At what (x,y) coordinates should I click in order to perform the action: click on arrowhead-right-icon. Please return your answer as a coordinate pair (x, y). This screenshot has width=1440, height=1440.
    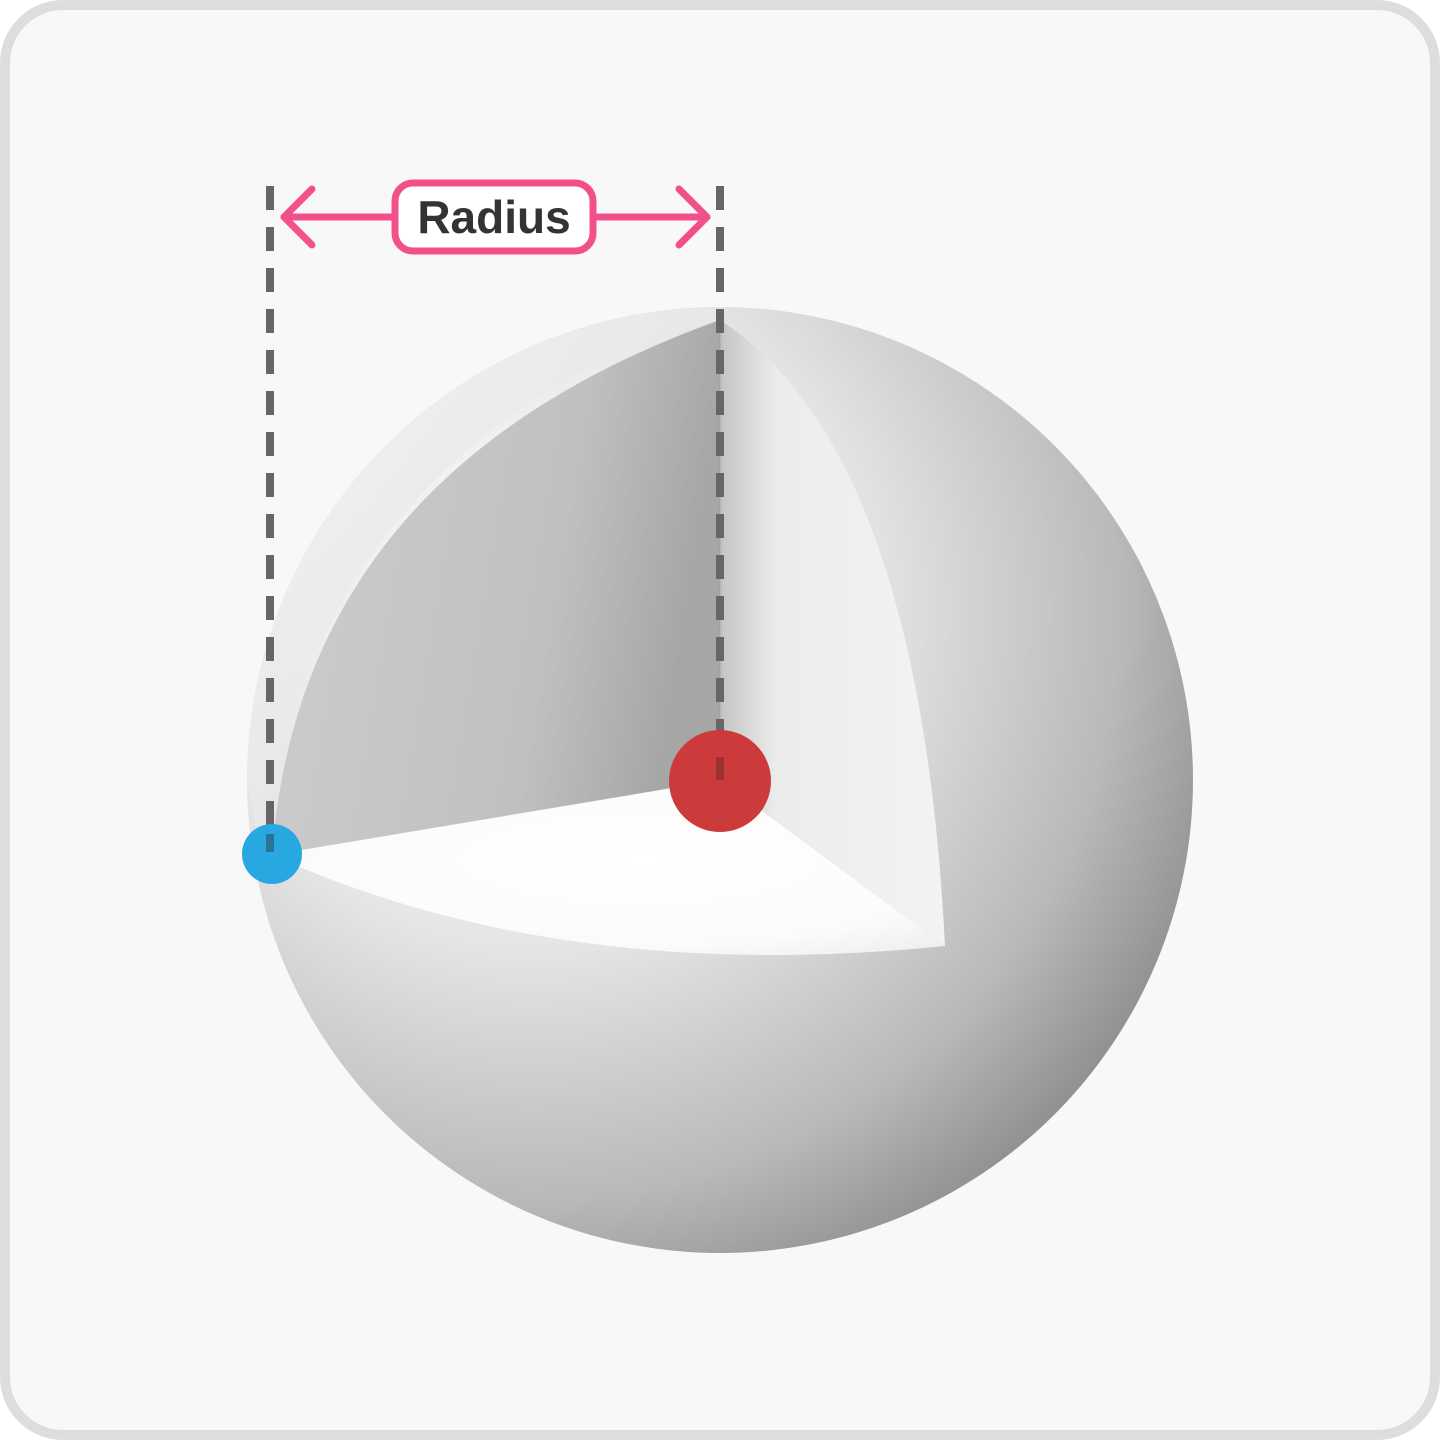
    Looking at the image, I should click on (693, 217).